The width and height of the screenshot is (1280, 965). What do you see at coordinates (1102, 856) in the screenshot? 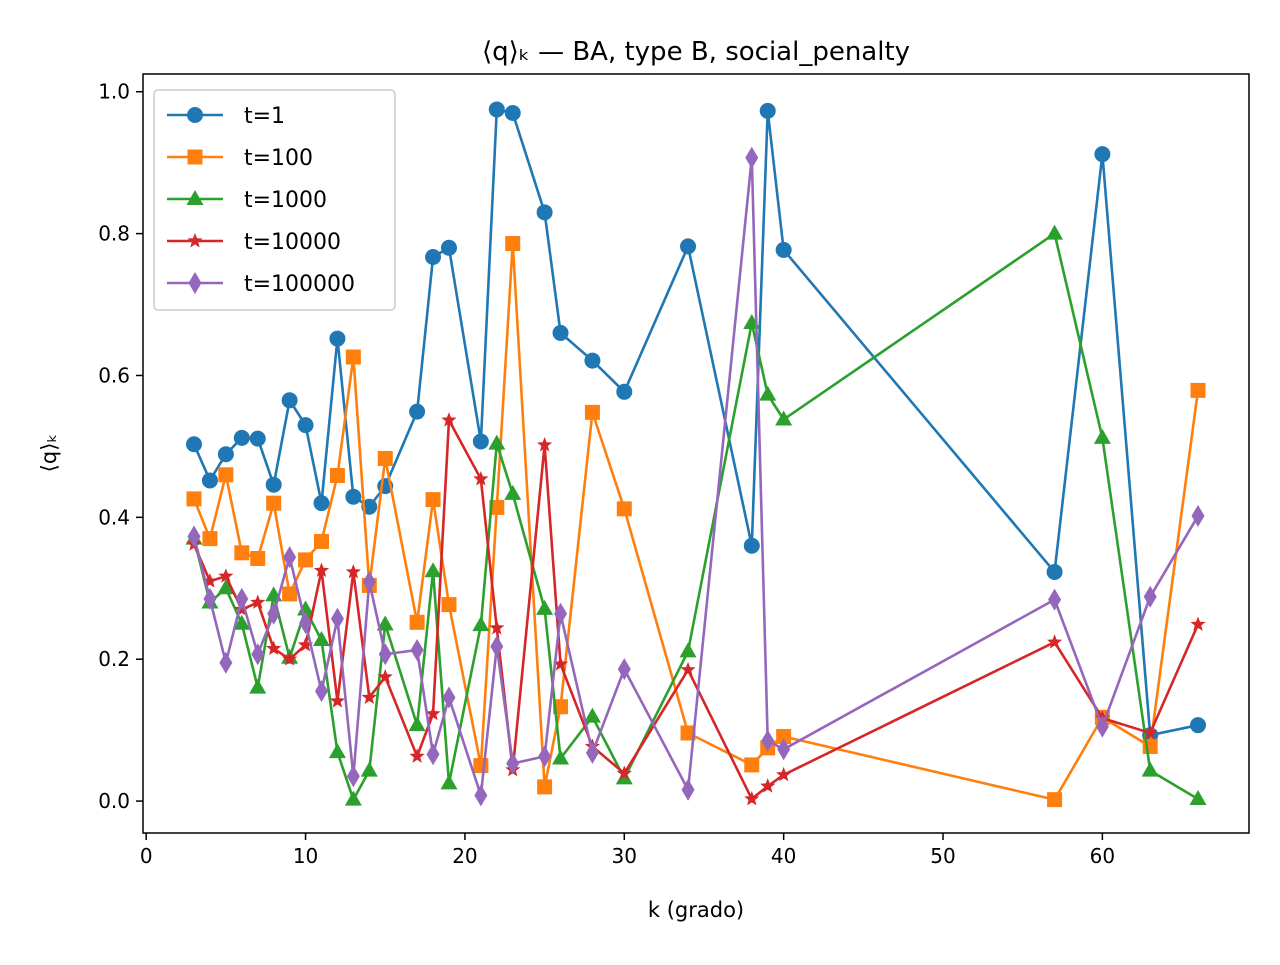
I see `x-tick-label: 60` at bounding box center [1102, 856].